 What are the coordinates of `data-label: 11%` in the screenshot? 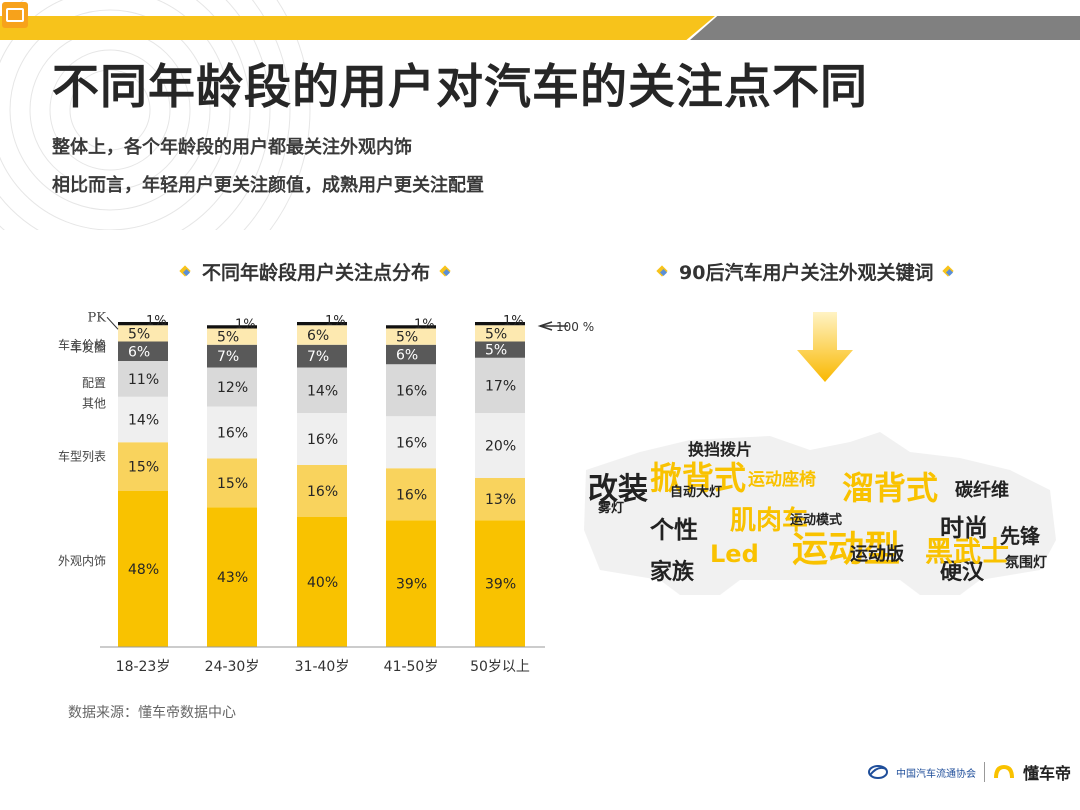 It's located at (143, 380).